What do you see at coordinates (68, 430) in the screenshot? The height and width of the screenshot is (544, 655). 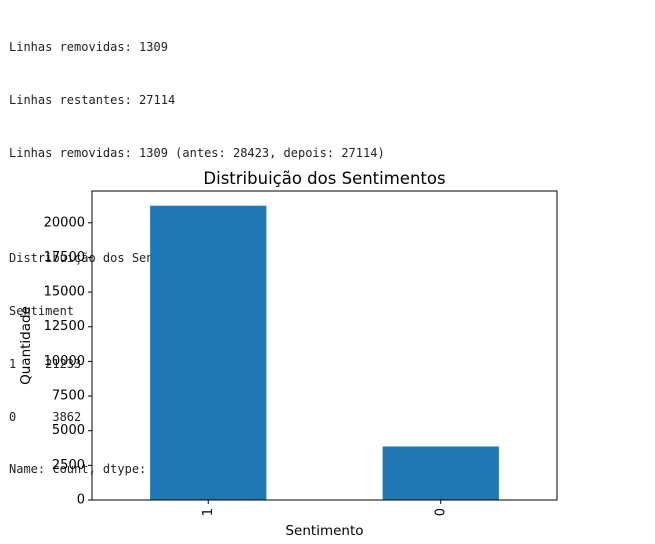 I see `y-tick-label: 5000` at bounding box center [68, 430].